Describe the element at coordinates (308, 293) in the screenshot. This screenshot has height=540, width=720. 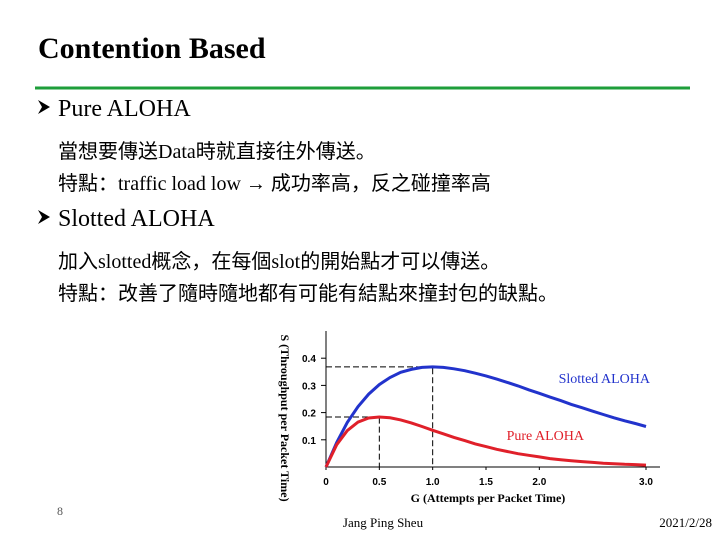
I see `bullet-line: 特點：改善了隨時隨地都有可能有結點來撞封包的缺點。` at that location.